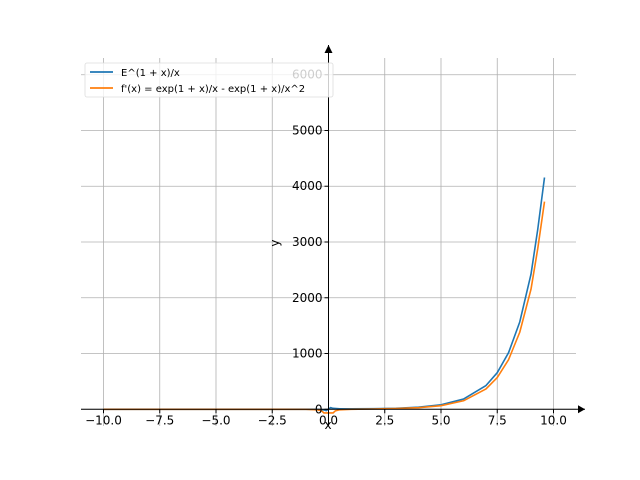 Image resolution: width=640 pixels, height=480 pixels. I want to click on y-tick-label: 5000, so click(307, 130).